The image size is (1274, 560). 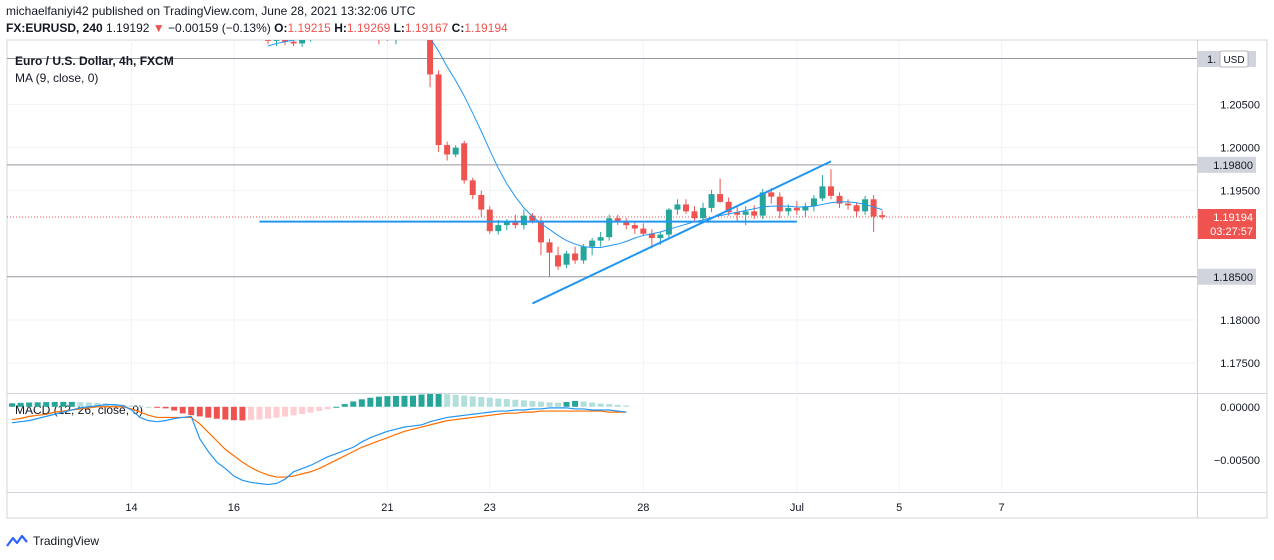 What do you see at coordinates (797, 508) in the screenshot?
I see `time-tick-label: Jul` at bounding box center [797, 508].